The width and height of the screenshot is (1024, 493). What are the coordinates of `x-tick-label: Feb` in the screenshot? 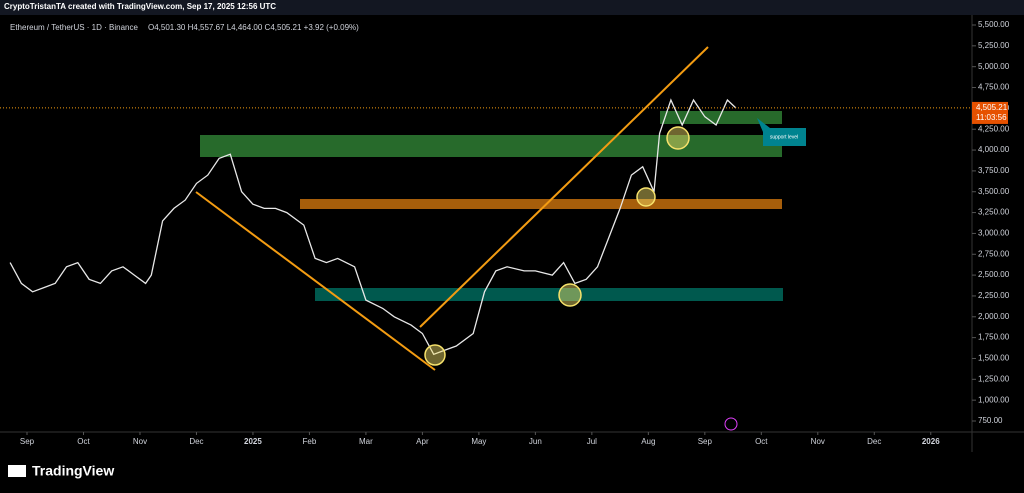 It's located at (310, 441).